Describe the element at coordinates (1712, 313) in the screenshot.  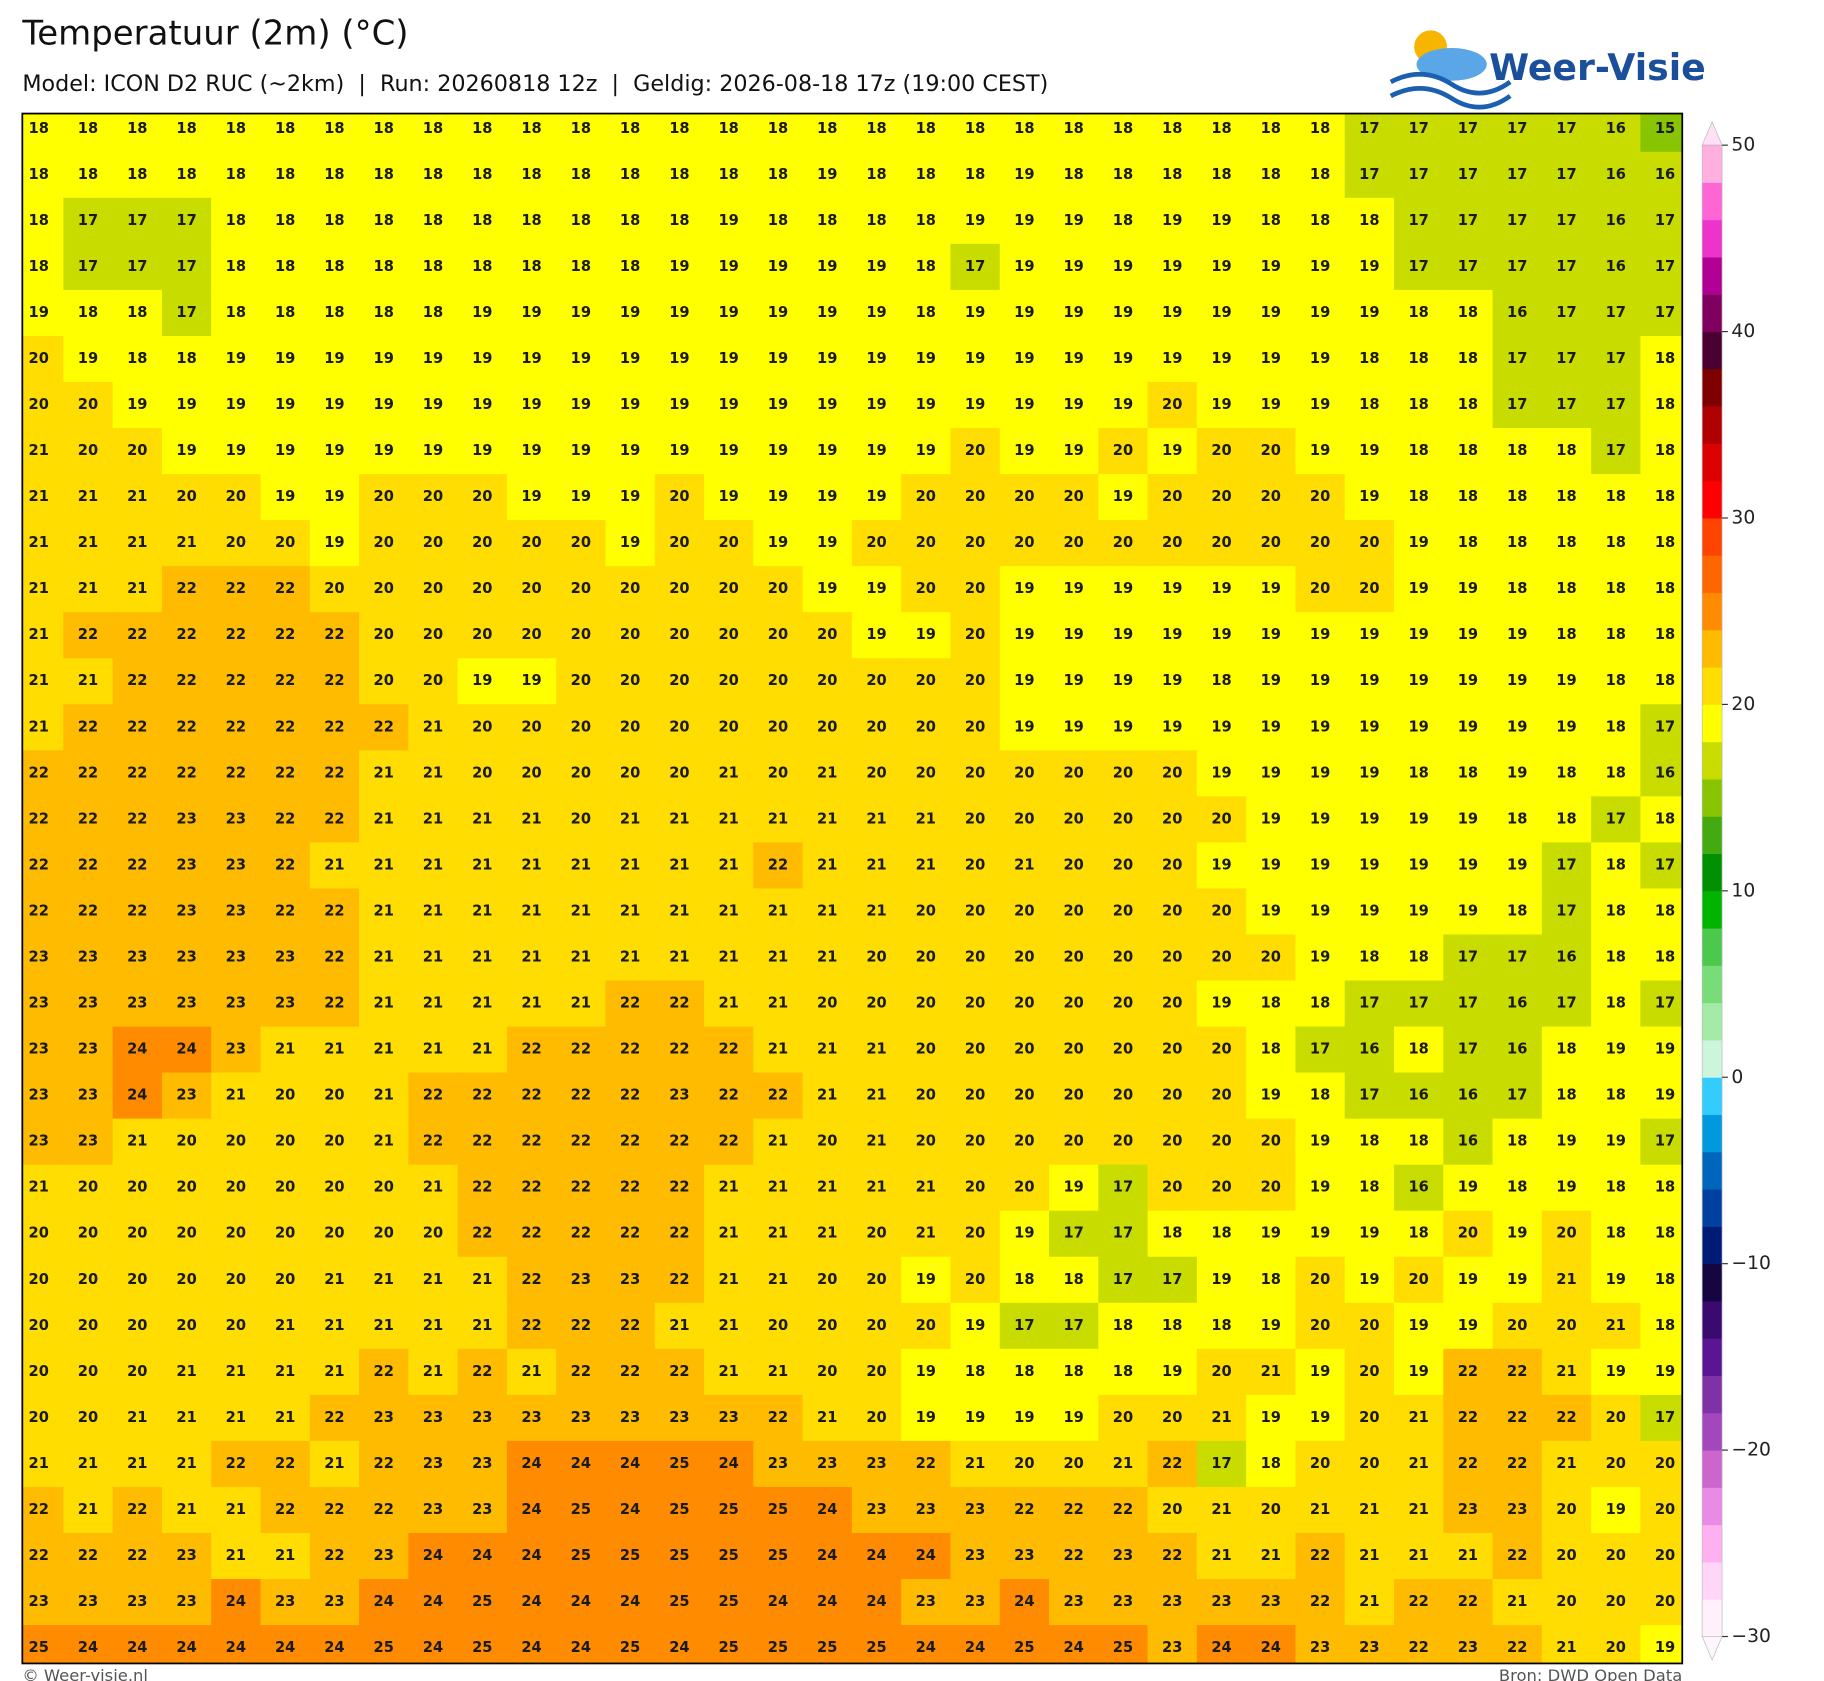
I see `colorbar-band` at that location.